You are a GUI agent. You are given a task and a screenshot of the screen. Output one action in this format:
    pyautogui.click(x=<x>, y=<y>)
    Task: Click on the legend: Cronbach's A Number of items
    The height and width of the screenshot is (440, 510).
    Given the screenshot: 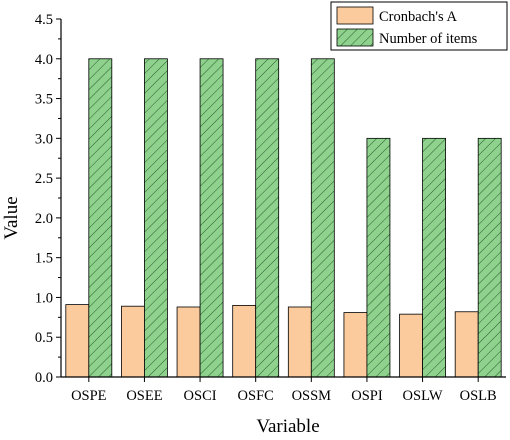 What is the action you would take?
    pyautogui.click(x=419, y=26)
    